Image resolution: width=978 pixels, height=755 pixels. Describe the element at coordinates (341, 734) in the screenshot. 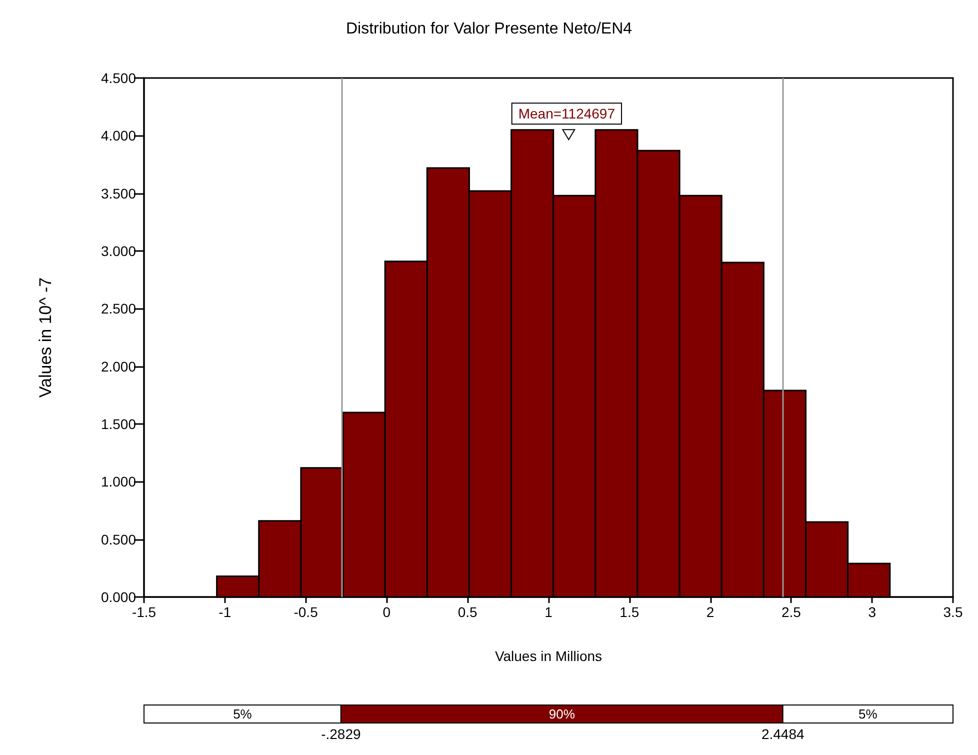

I see `text: -.2829` at that location.